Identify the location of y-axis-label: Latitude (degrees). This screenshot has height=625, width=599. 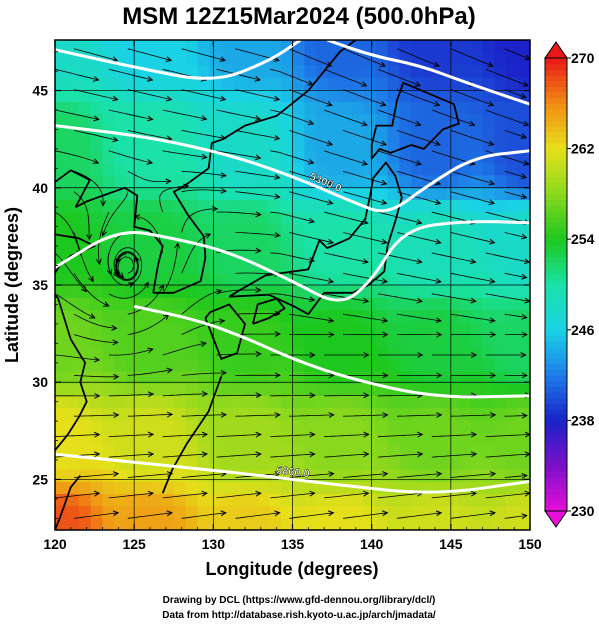
(12, 285).